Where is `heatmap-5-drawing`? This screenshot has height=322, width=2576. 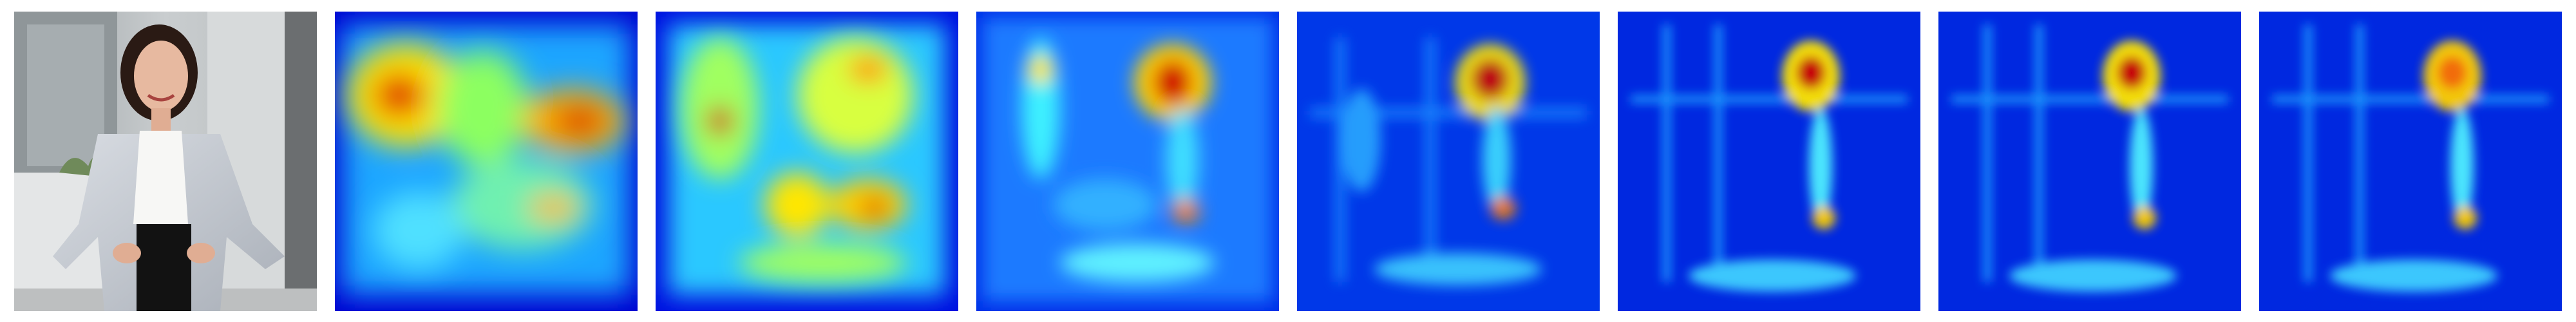 heatmap-5-drawing is located at coordinates (1769, 161).